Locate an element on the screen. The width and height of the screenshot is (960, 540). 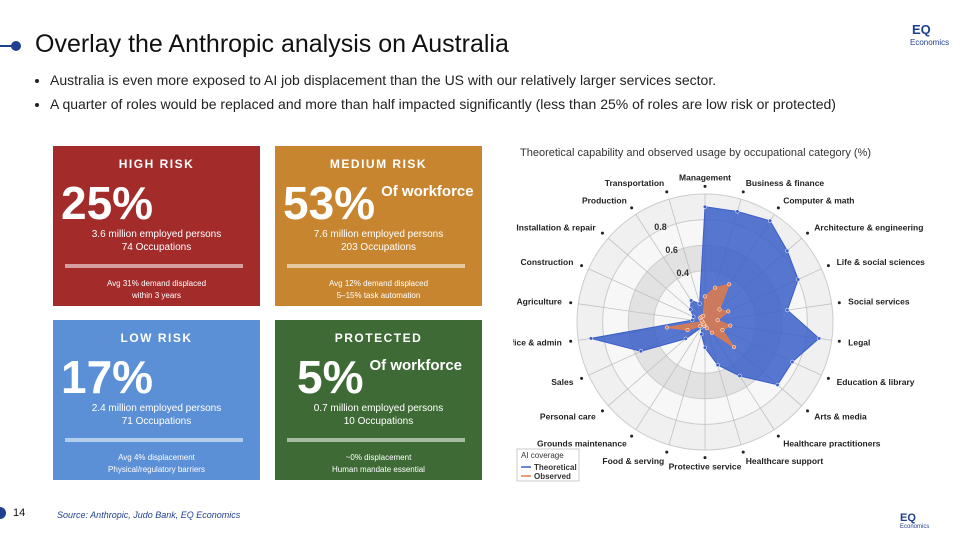
card-note: Avg 12% demand displaced is located at coordinates (378, 283).